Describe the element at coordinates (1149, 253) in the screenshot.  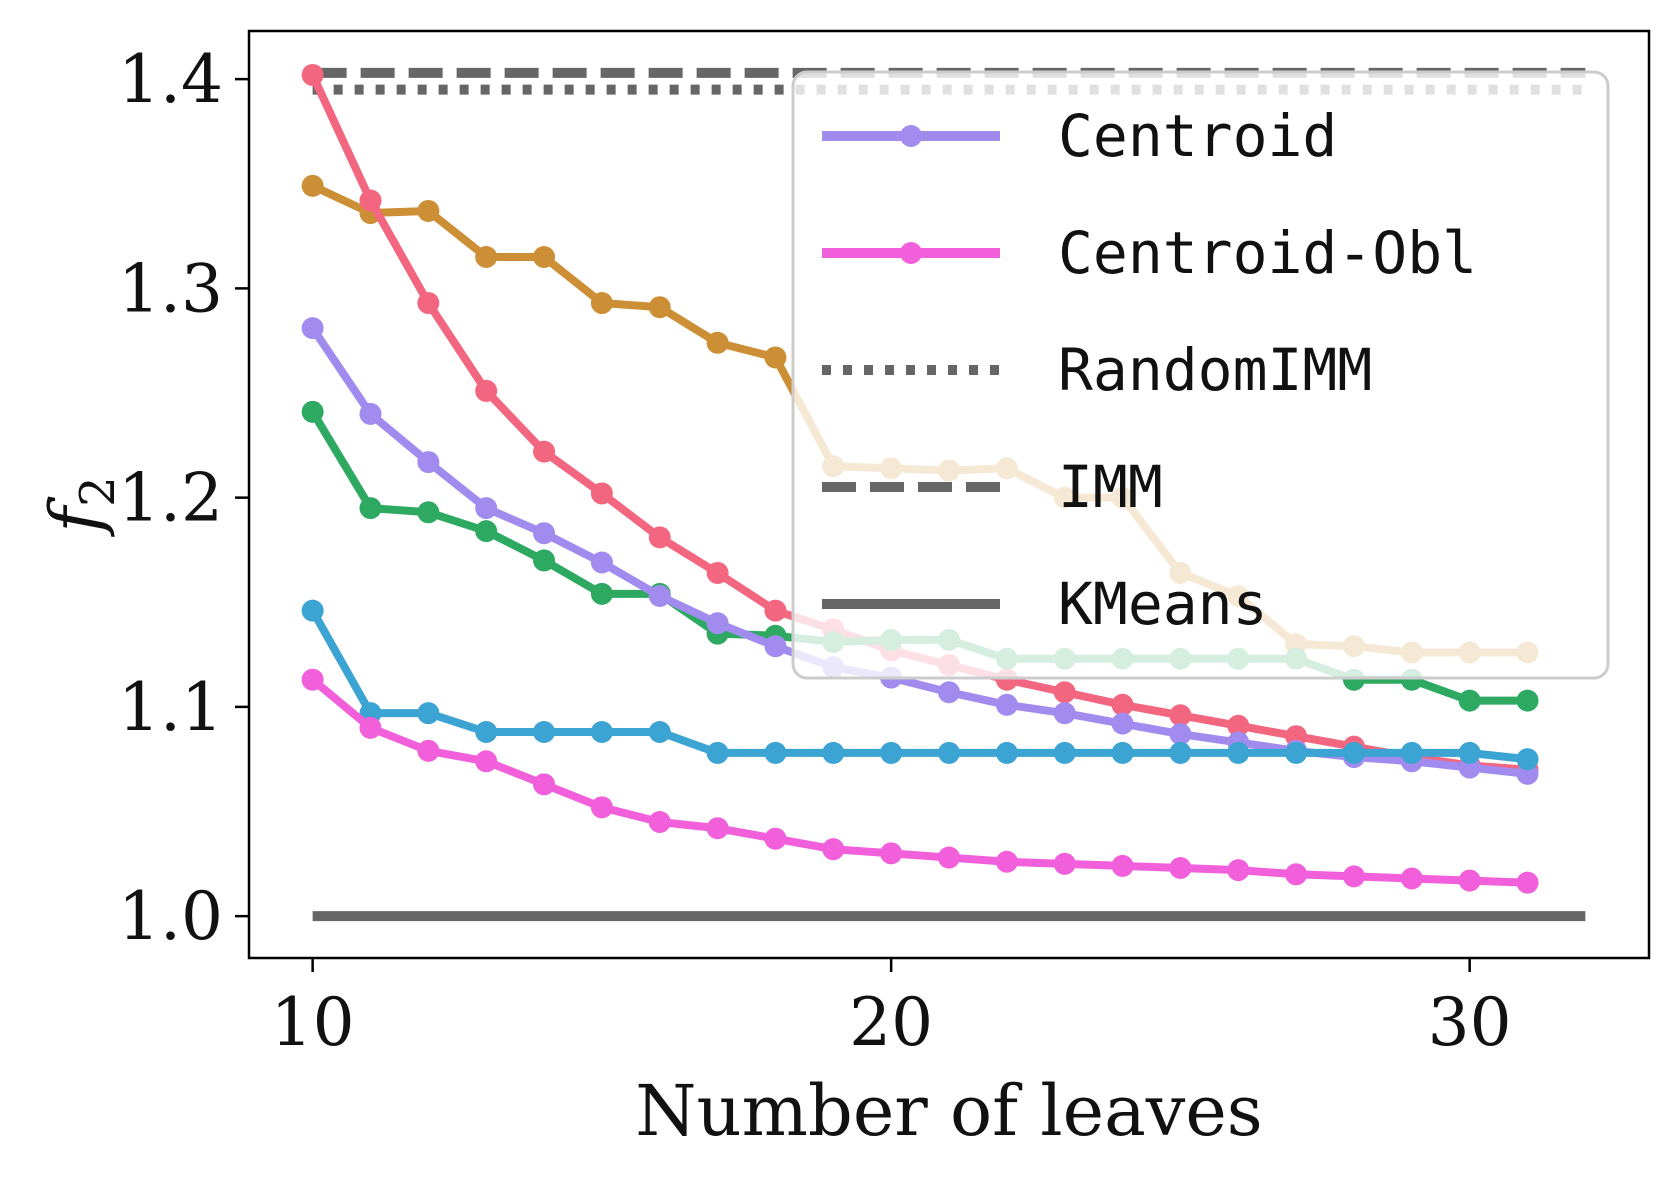
I see `legend-item-centroid-obl: Centroid-Obl` at that location.